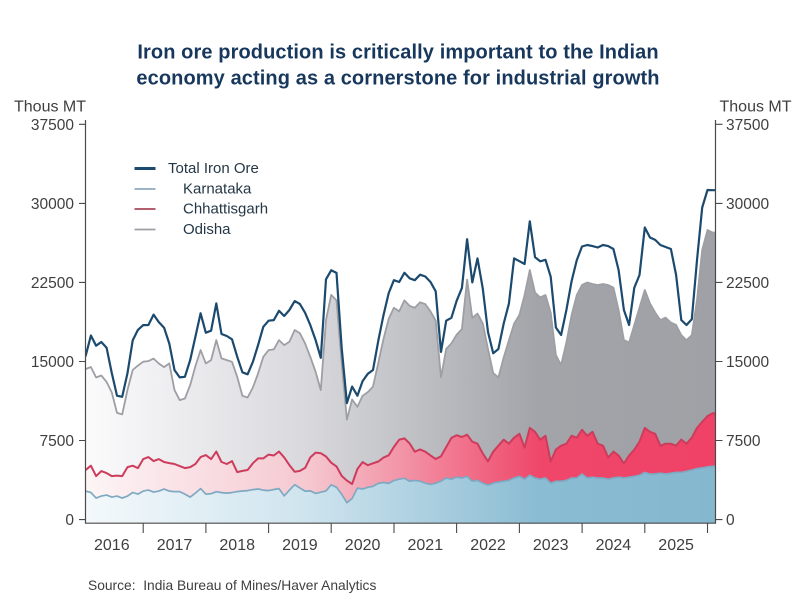  I want to click on svg-text: 2023, so click(551, 545).